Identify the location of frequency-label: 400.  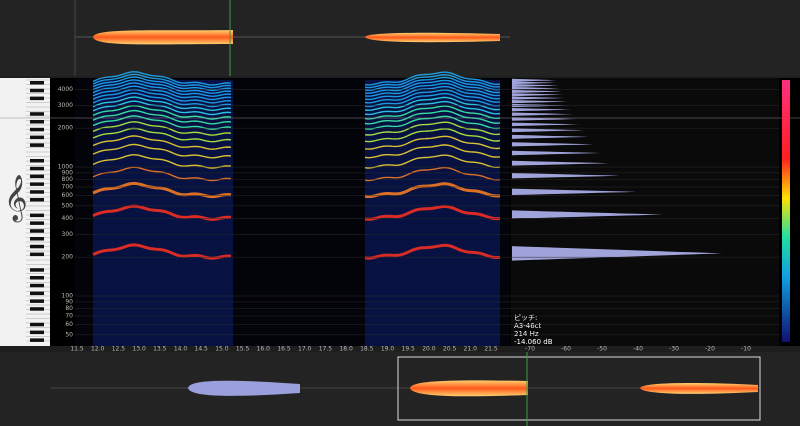
(68, 218).